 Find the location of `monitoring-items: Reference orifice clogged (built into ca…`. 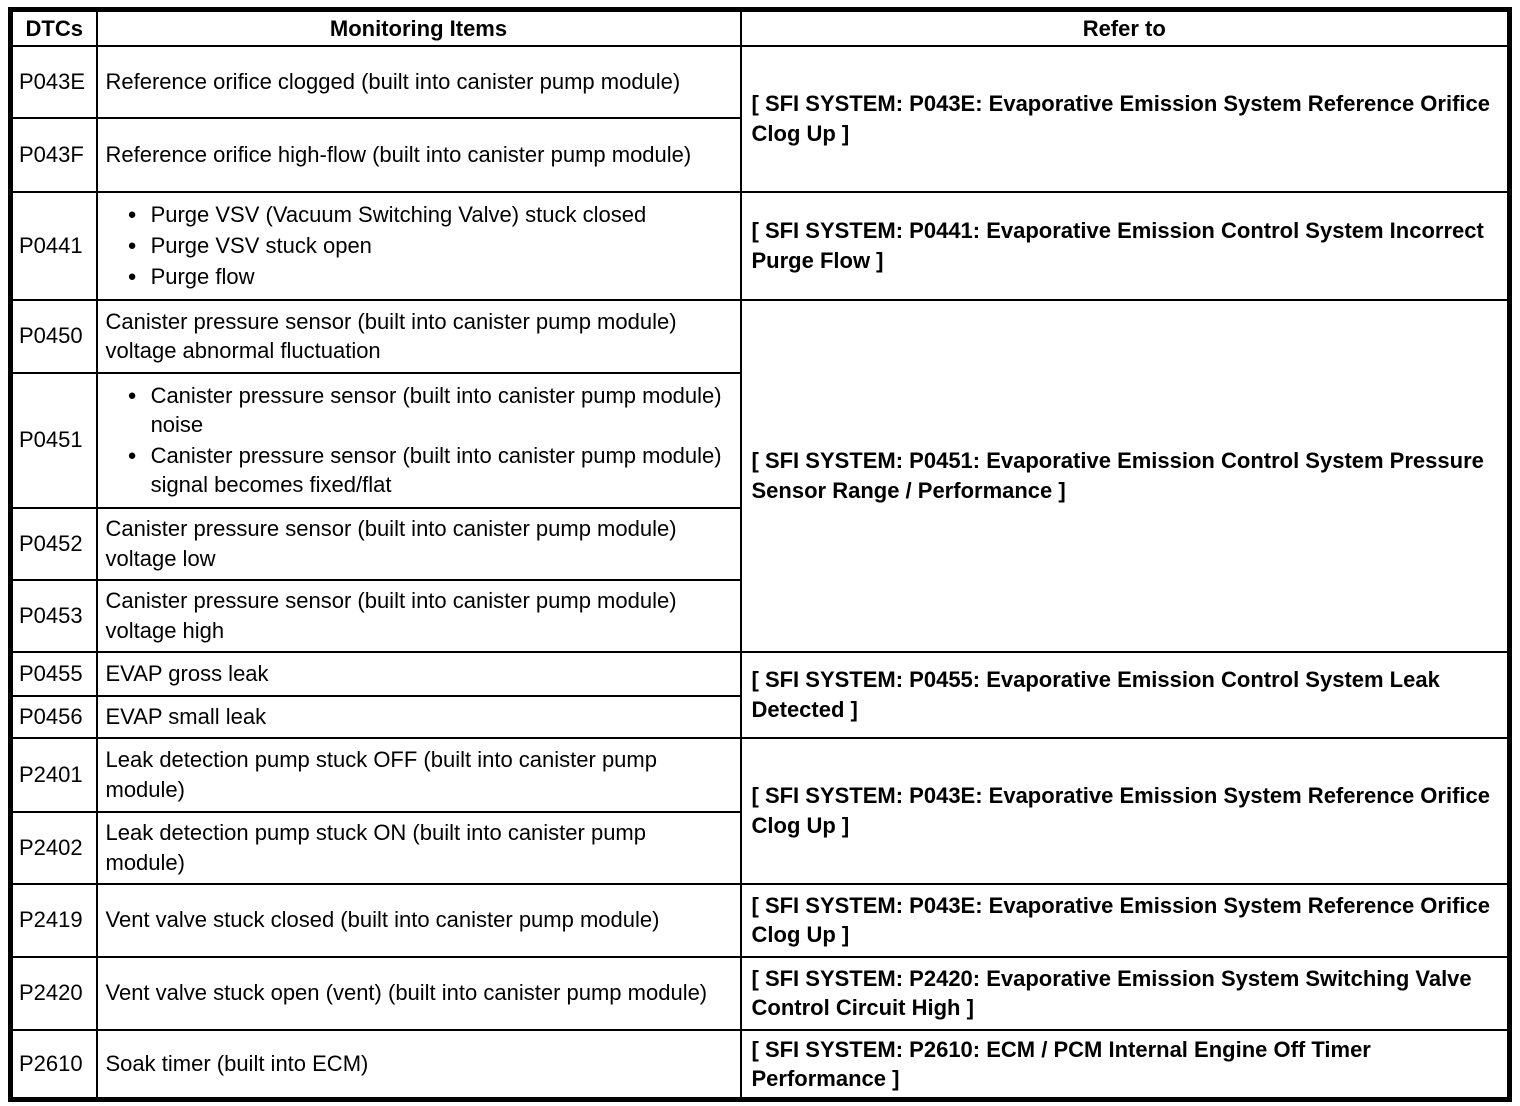

monitoring-items: Reference orifice clogged (built into ca… is located at coordinates (418, 81).